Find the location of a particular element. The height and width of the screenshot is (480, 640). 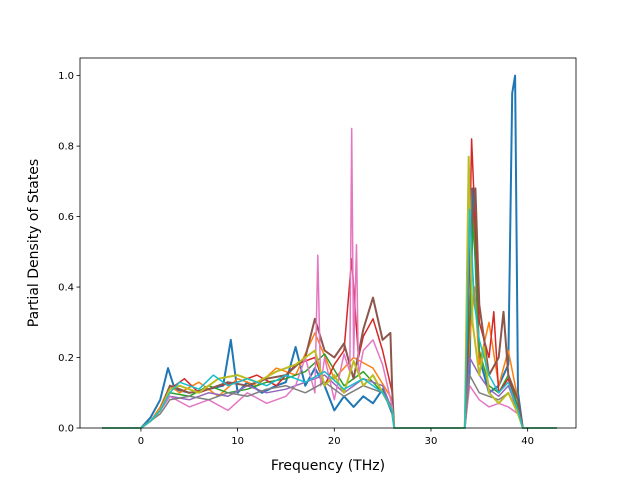

y-tick-label: 0.0 is located at coordinates (66, 429).